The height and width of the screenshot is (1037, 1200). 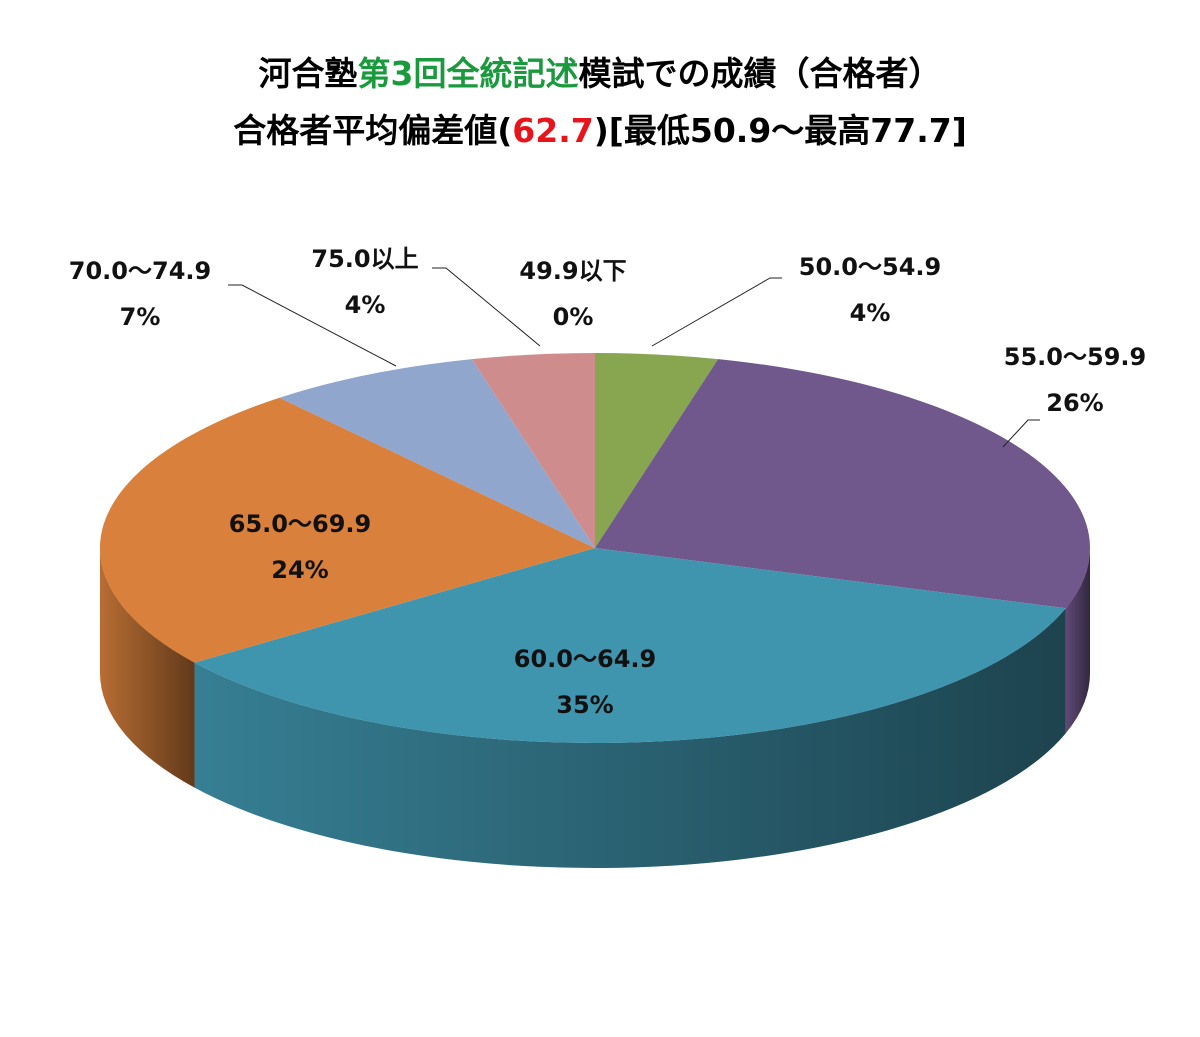 What do you see at coordinates (780, 130) in the screenshot?
I see `title-part: )[最低50.9～最高77.7]` at bounding box center [780, 130].